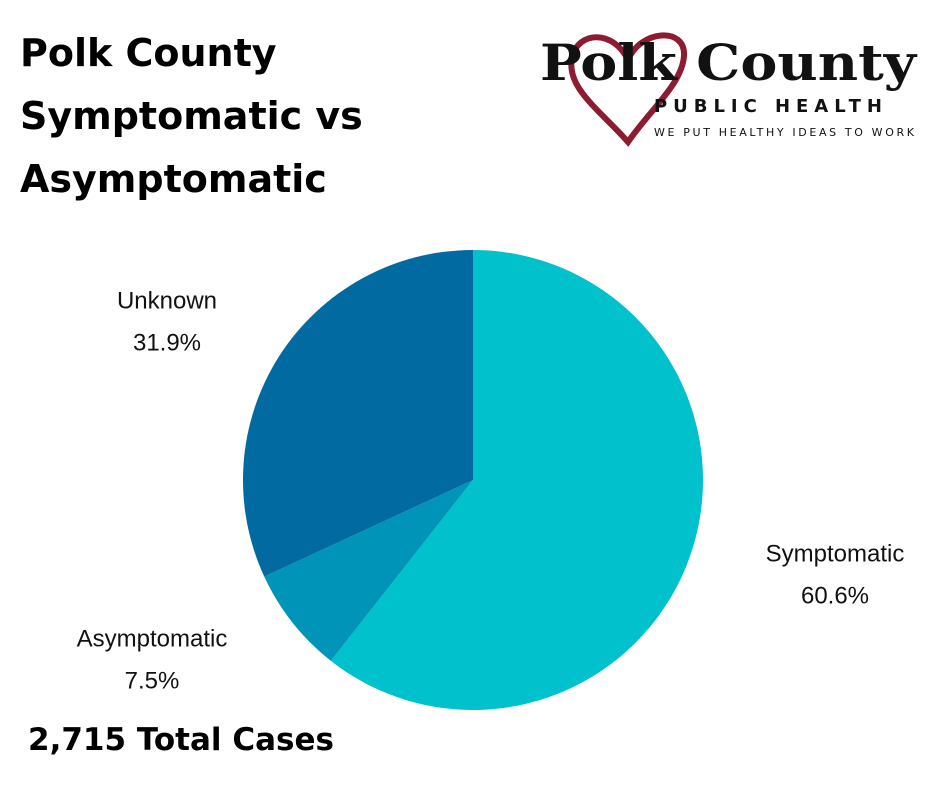 The image size is (940, 788). Describe the element at coordinates (152, 680) in the screenshot. I see `slice-value-label: 7.5%` at that location.